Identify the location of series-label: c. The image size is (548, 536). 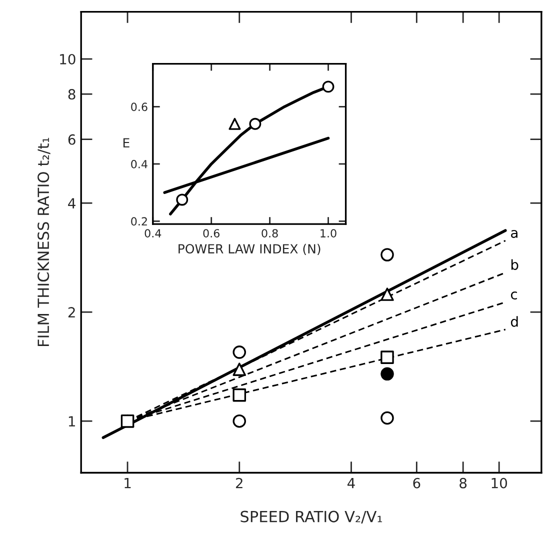
(513, 296).